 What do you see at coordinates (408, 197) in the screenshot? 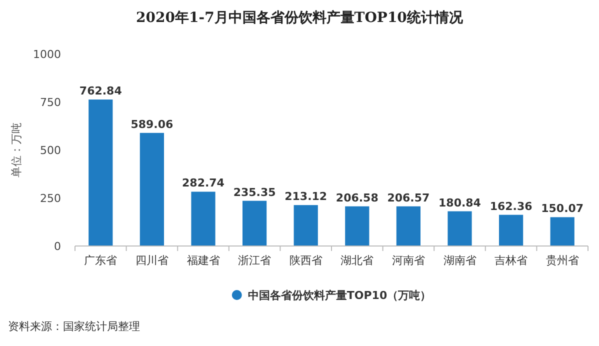
I see `data-label: 206.57` at bounding box center [408, 197].